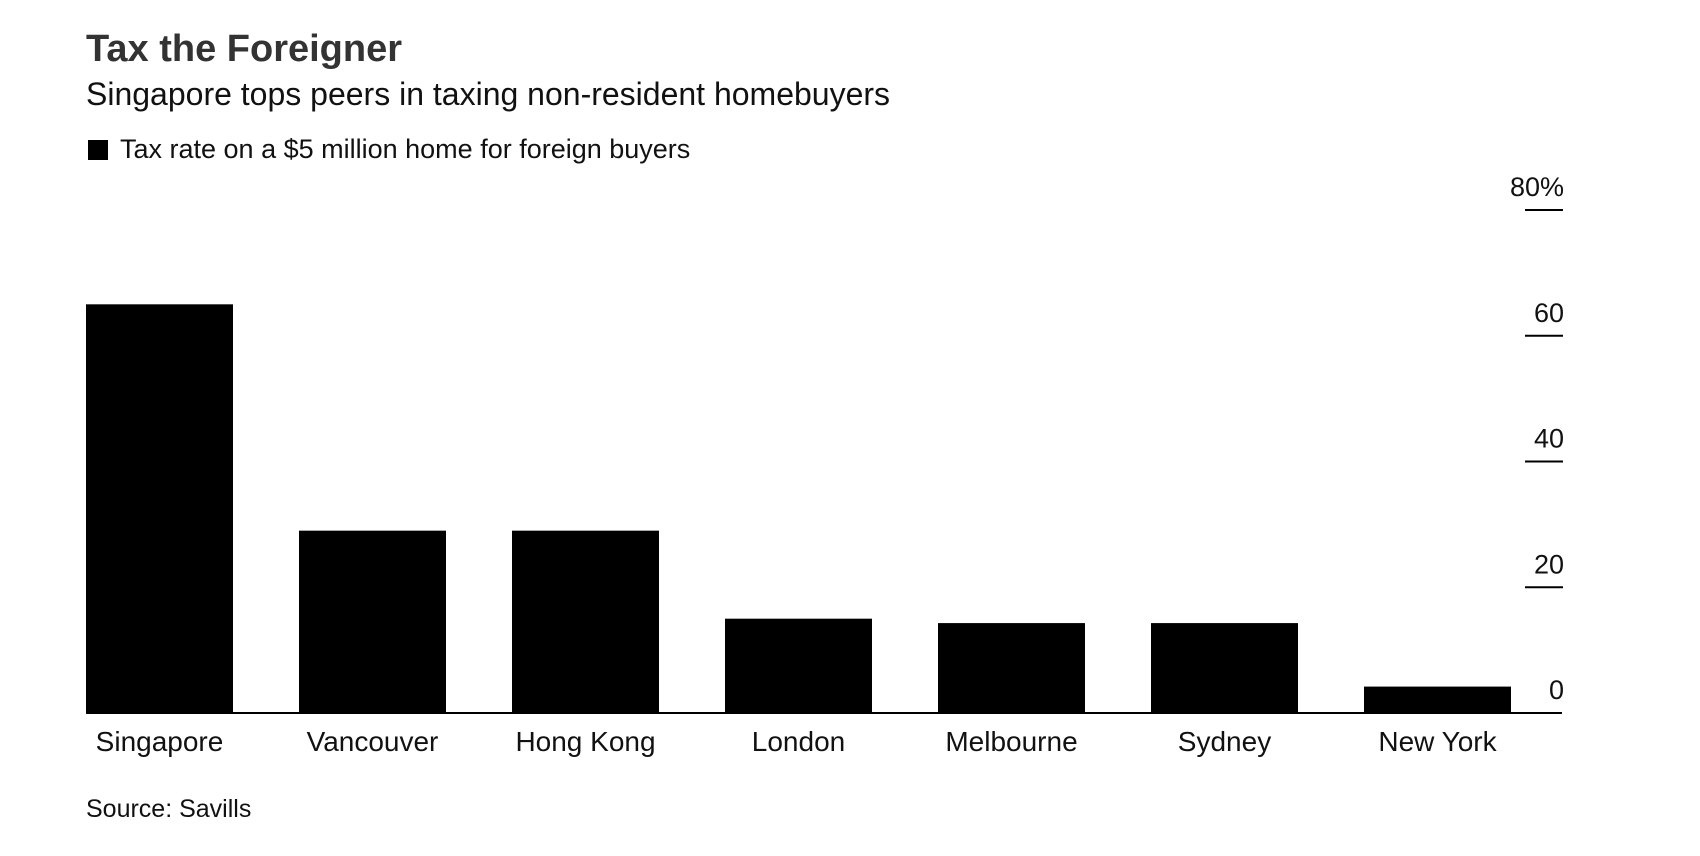 Image resolution: width=1700 pixels, height=856 pixels. Describe the element at coordinates (1537, 187) in the screenshot. I see `y-tick-label: 80%` at that location.